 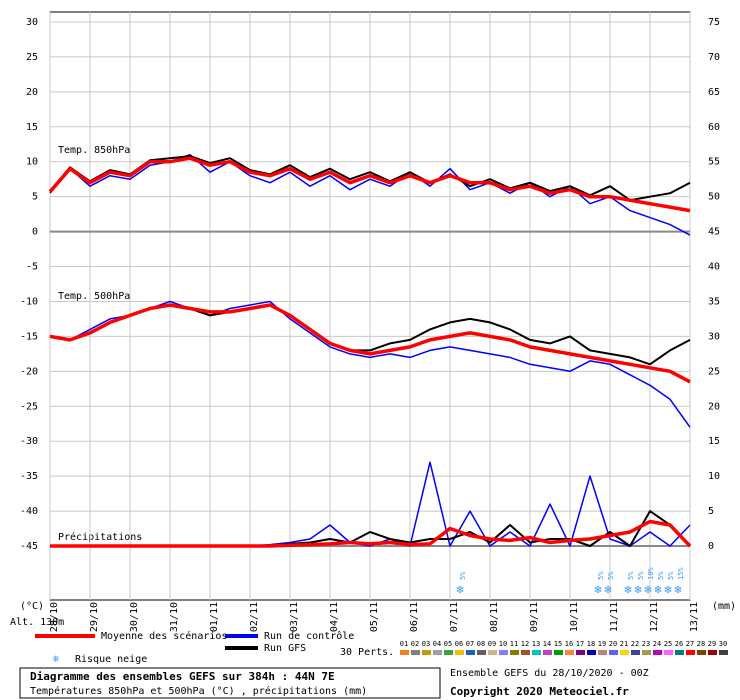 I want to click on legend-label: Moyenne des scénarios, so click(x=164, y=636).